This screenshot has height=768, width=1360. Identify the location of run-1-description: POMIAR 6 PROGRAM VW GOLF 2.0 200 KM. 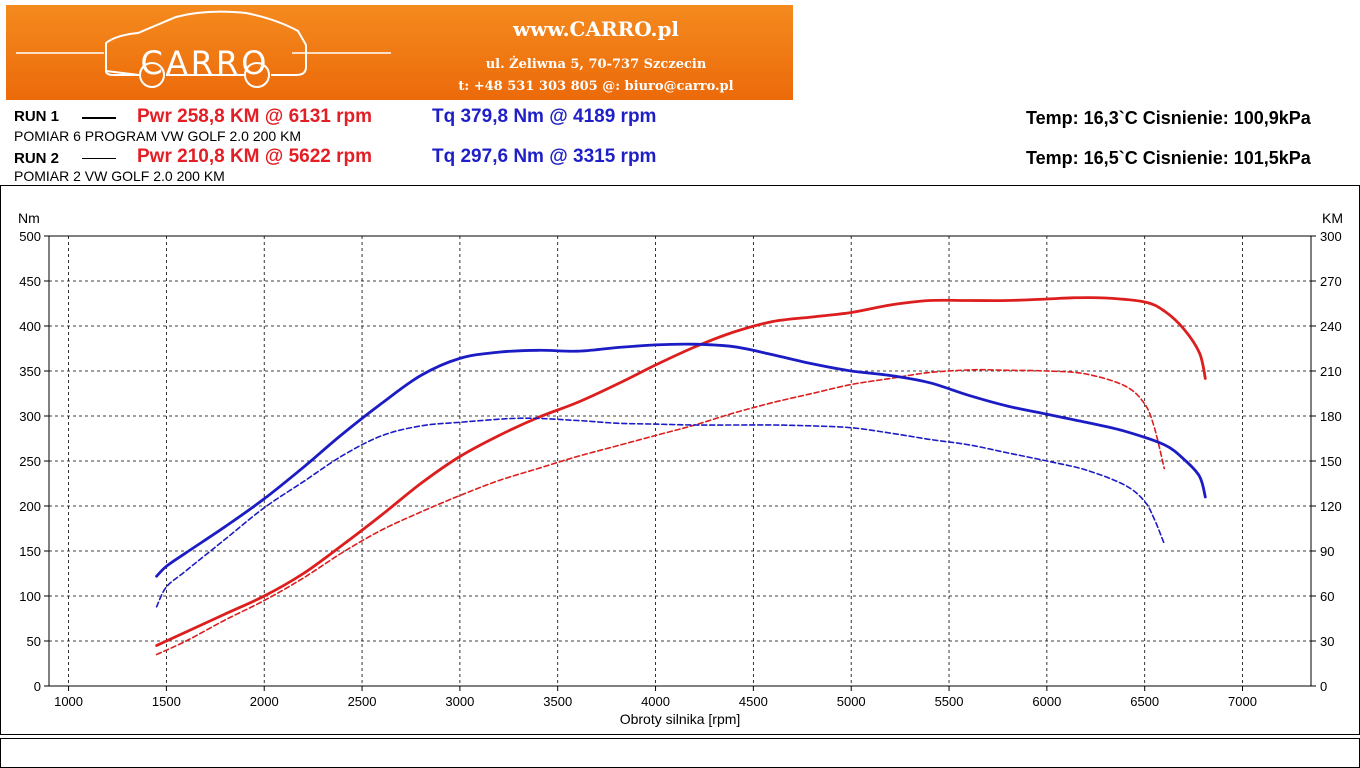
(158, 136).